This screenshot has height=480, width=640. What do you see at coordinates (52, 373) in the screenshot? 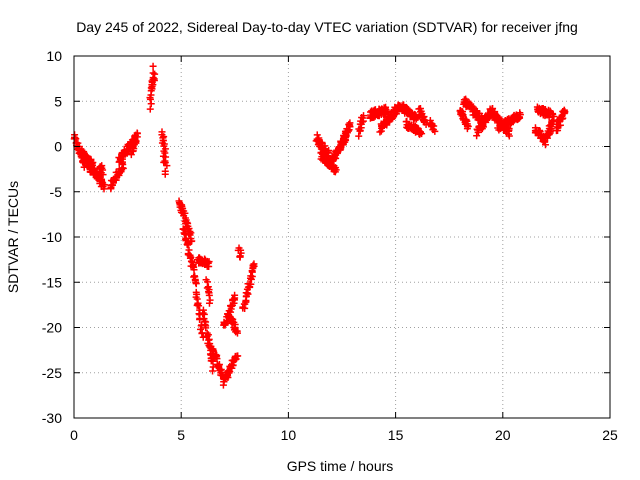
I see `y-tick-label: -25` at bounding box center [52, 373].